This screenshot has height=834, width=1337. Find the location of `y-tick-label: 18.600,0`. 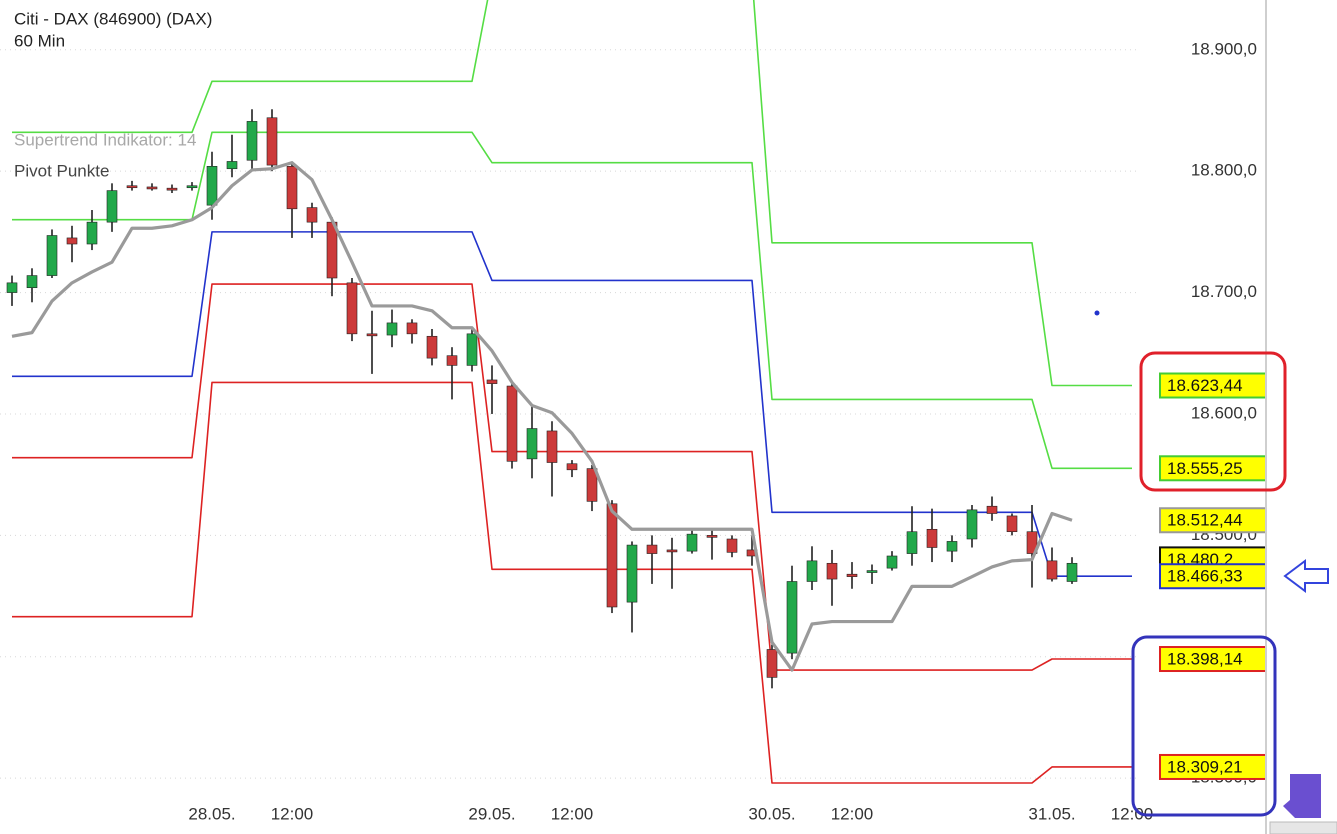

y-tick-label: 18.600,0 is located at coordinates (1224, 412).